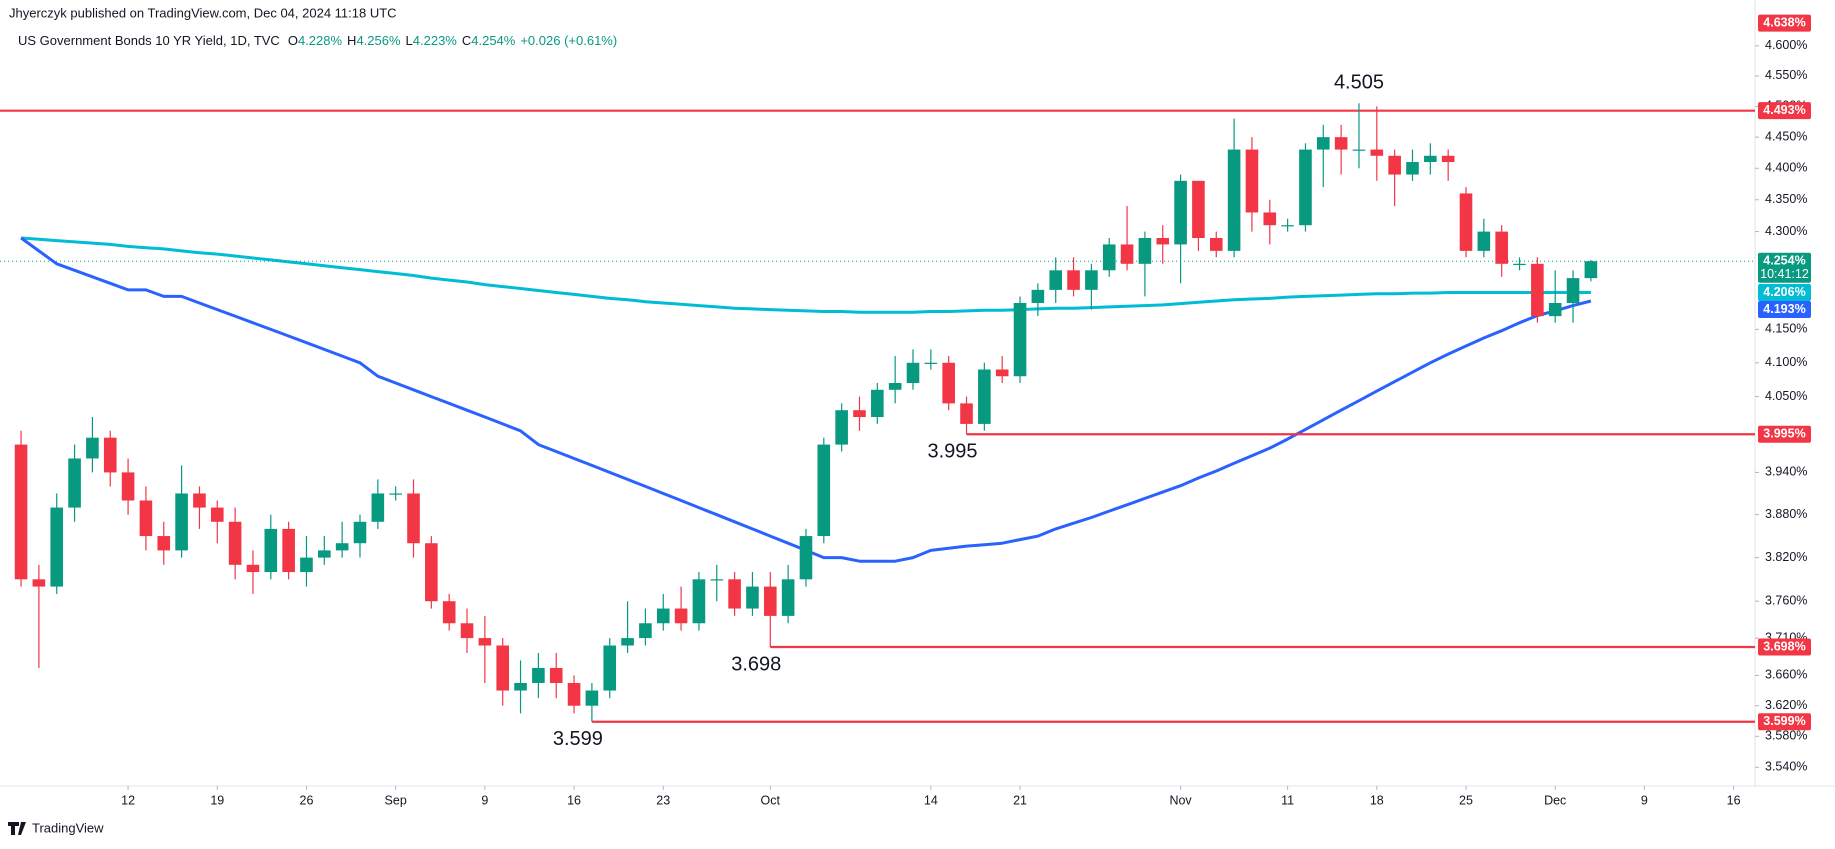  What do you see at coordinates (1377, 800) in the screenshot?
I see `x-tick-label: 18` at bounding box center [1377, 800].